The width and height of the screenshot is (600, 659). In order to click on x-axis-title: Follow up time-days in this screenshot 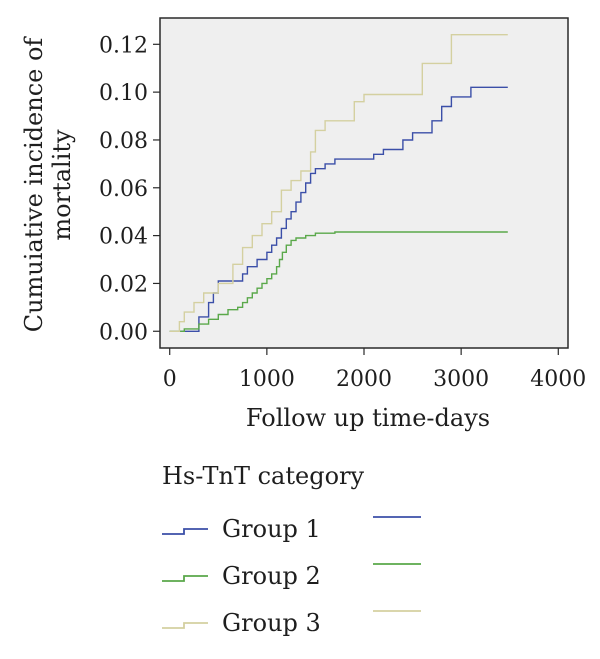, I will do `click(368, 418)`.